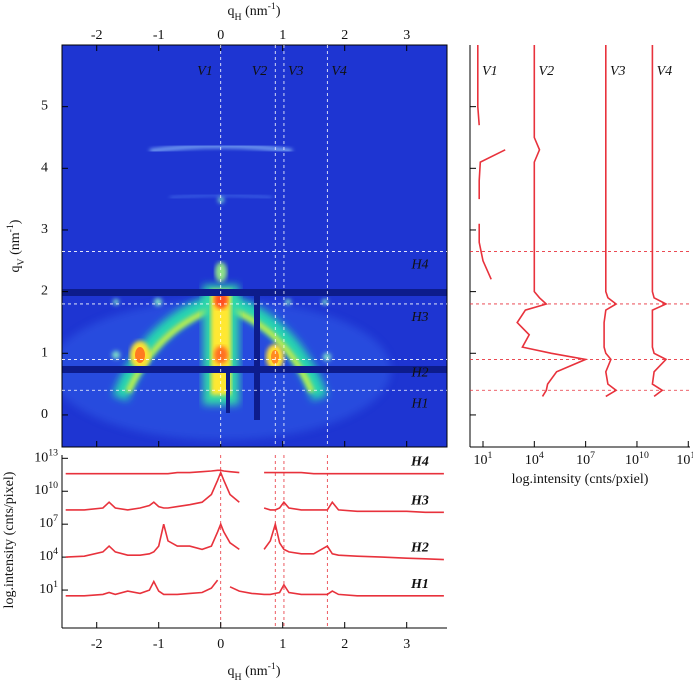 The height and width of the screenshot is (684, 693). I want to click on series-label: V2, so click(547, 71).